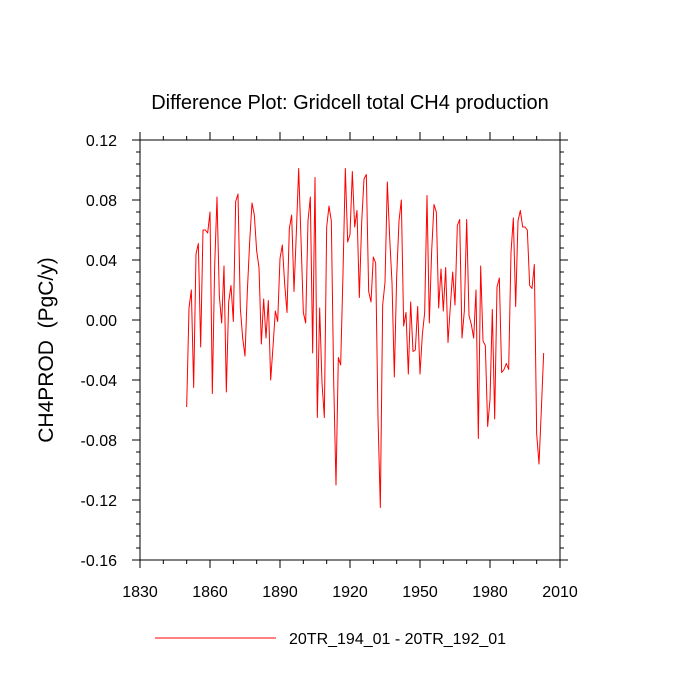 The image size is (700, 700). Describe the element at coordinates (560, 592) in the screenshot. I see `x-tick-label: 2010` at that location.